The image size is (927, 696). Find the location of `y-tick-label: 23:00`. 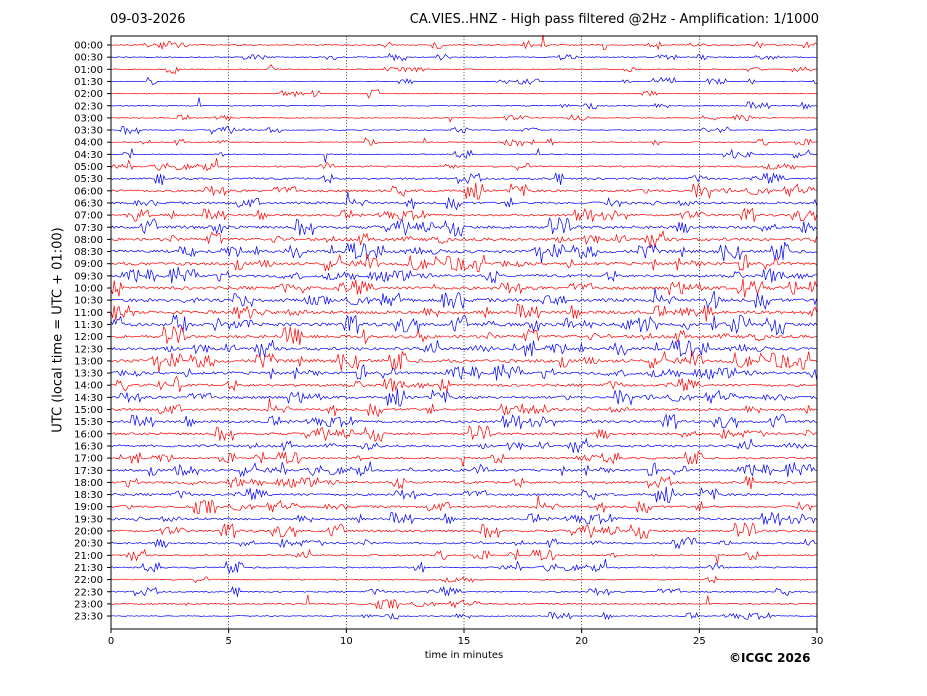

y-tick-label: 23:00 is located at coordinates (88, 604).